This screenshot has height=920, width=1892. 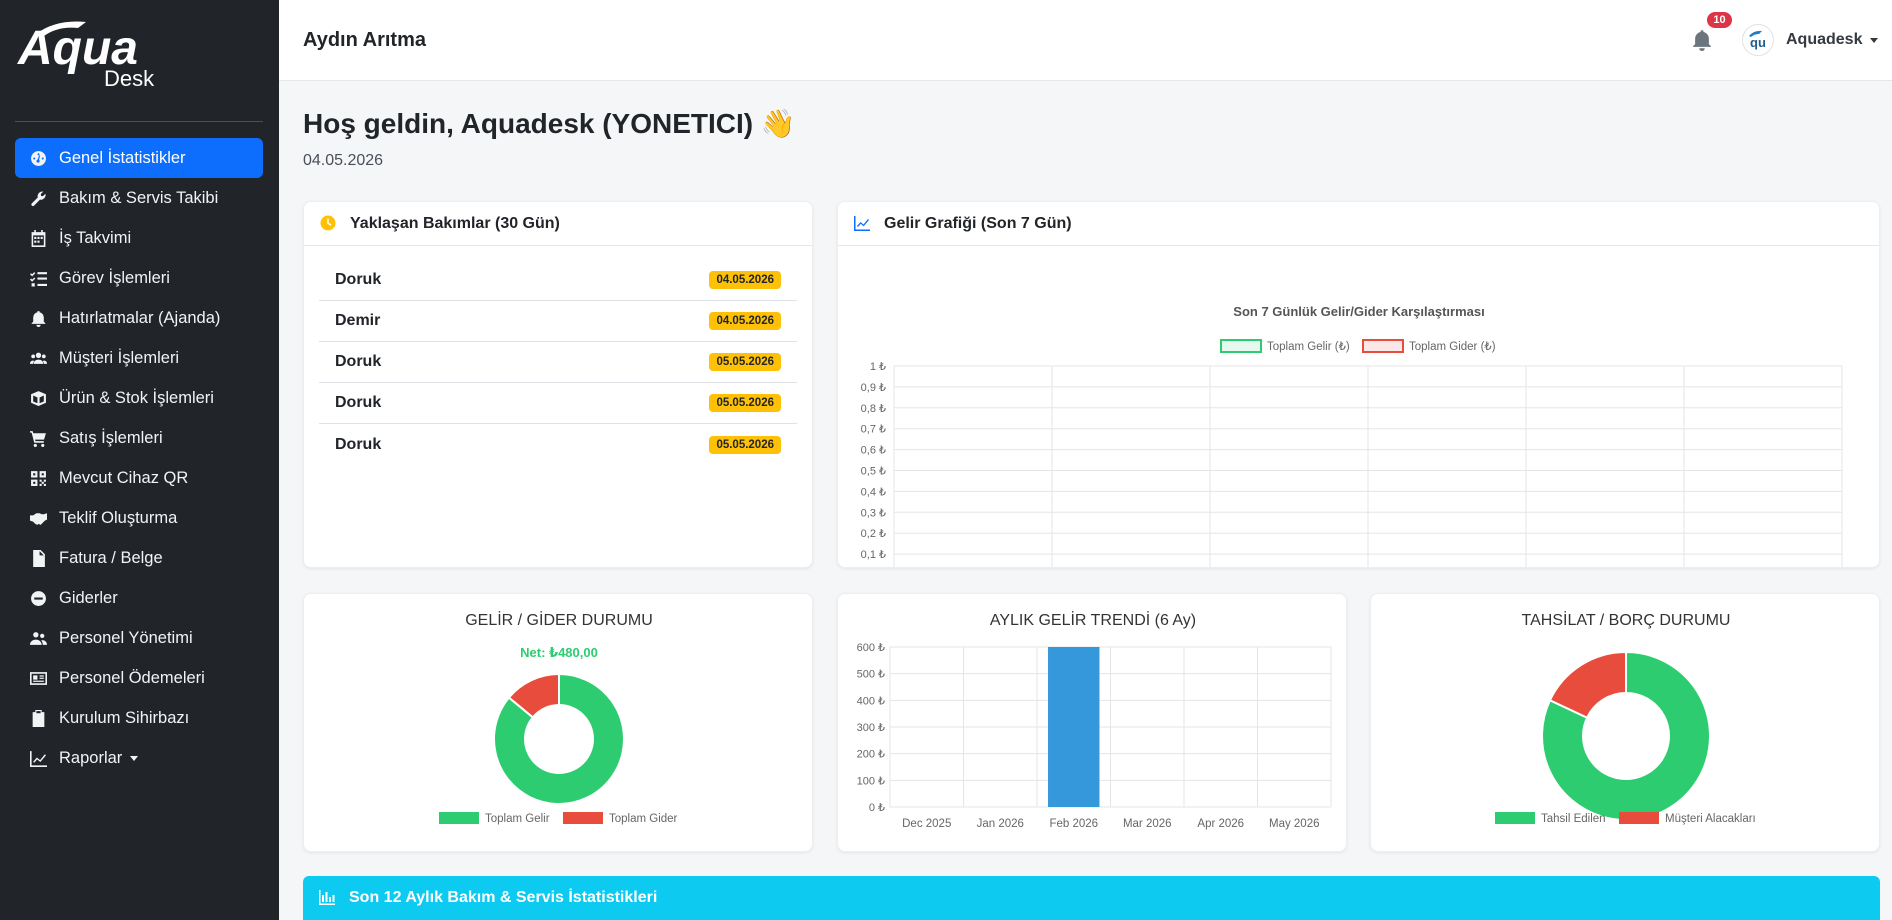 What do you see at coordinates (1874, 40) in the screenshot?
I see `user-menu-chevron-down-icon` at bounding box center [1874, 40].